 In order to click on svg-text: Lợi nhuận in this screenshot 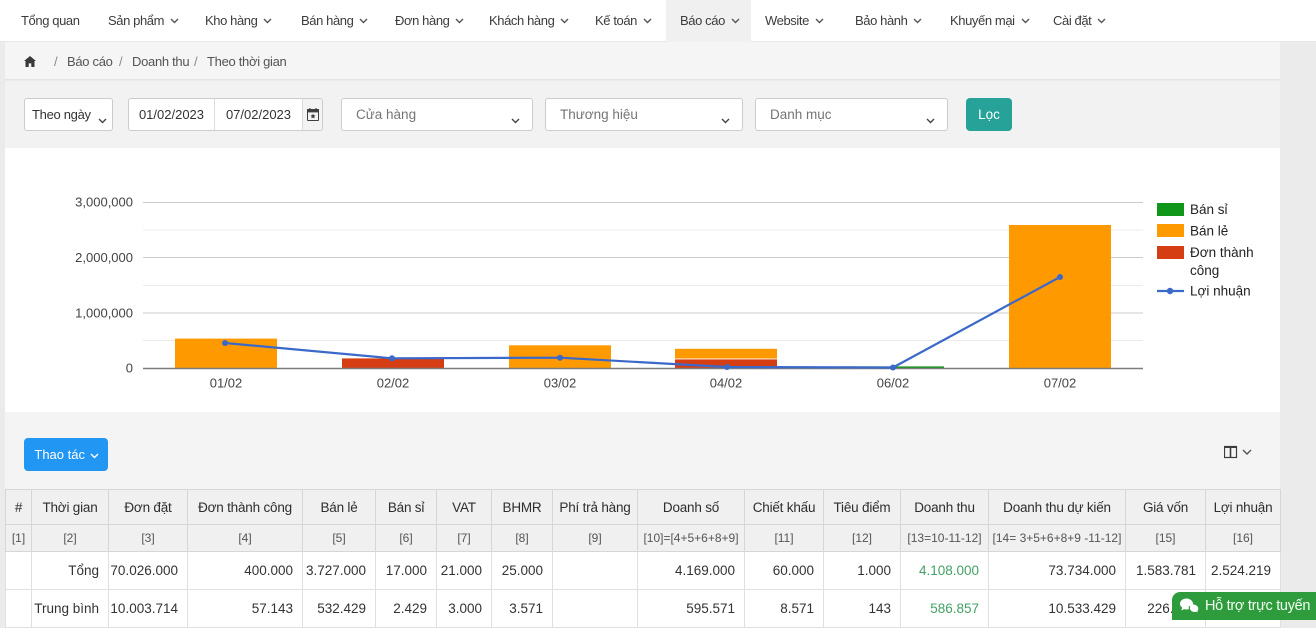, I will do `click(1220, 291)`.